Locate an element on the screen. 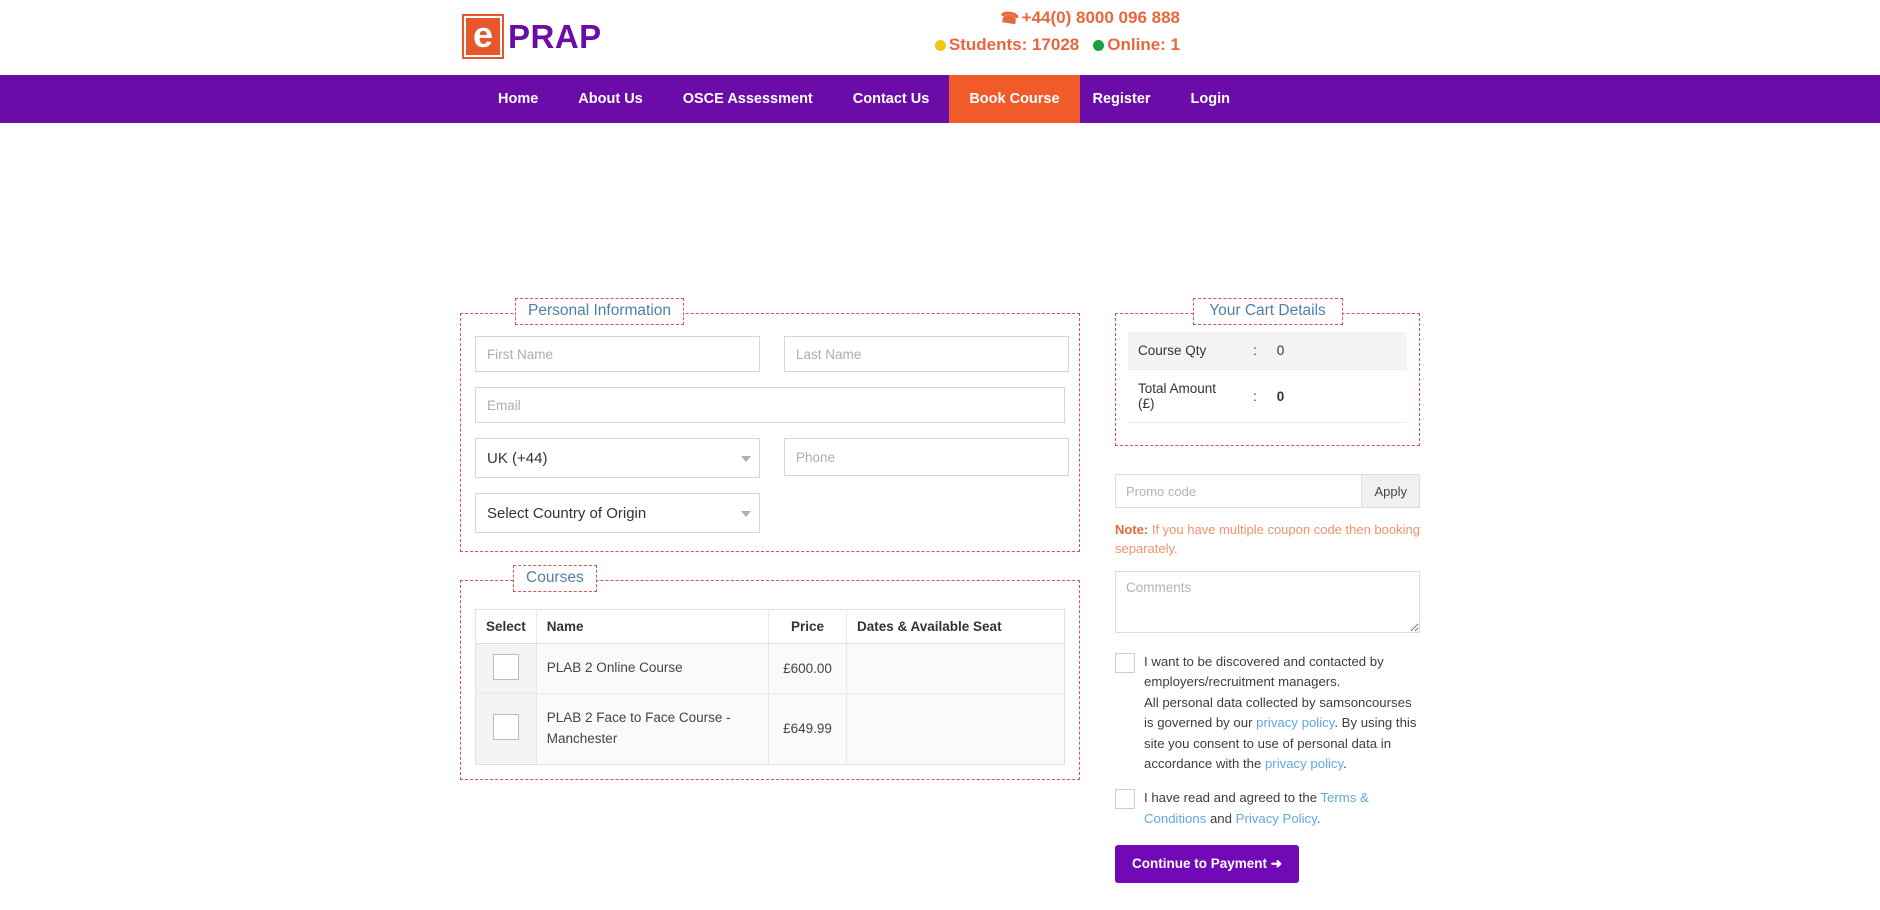 The image size is (1880, 910). email-row is located at coordinates (770, 405).